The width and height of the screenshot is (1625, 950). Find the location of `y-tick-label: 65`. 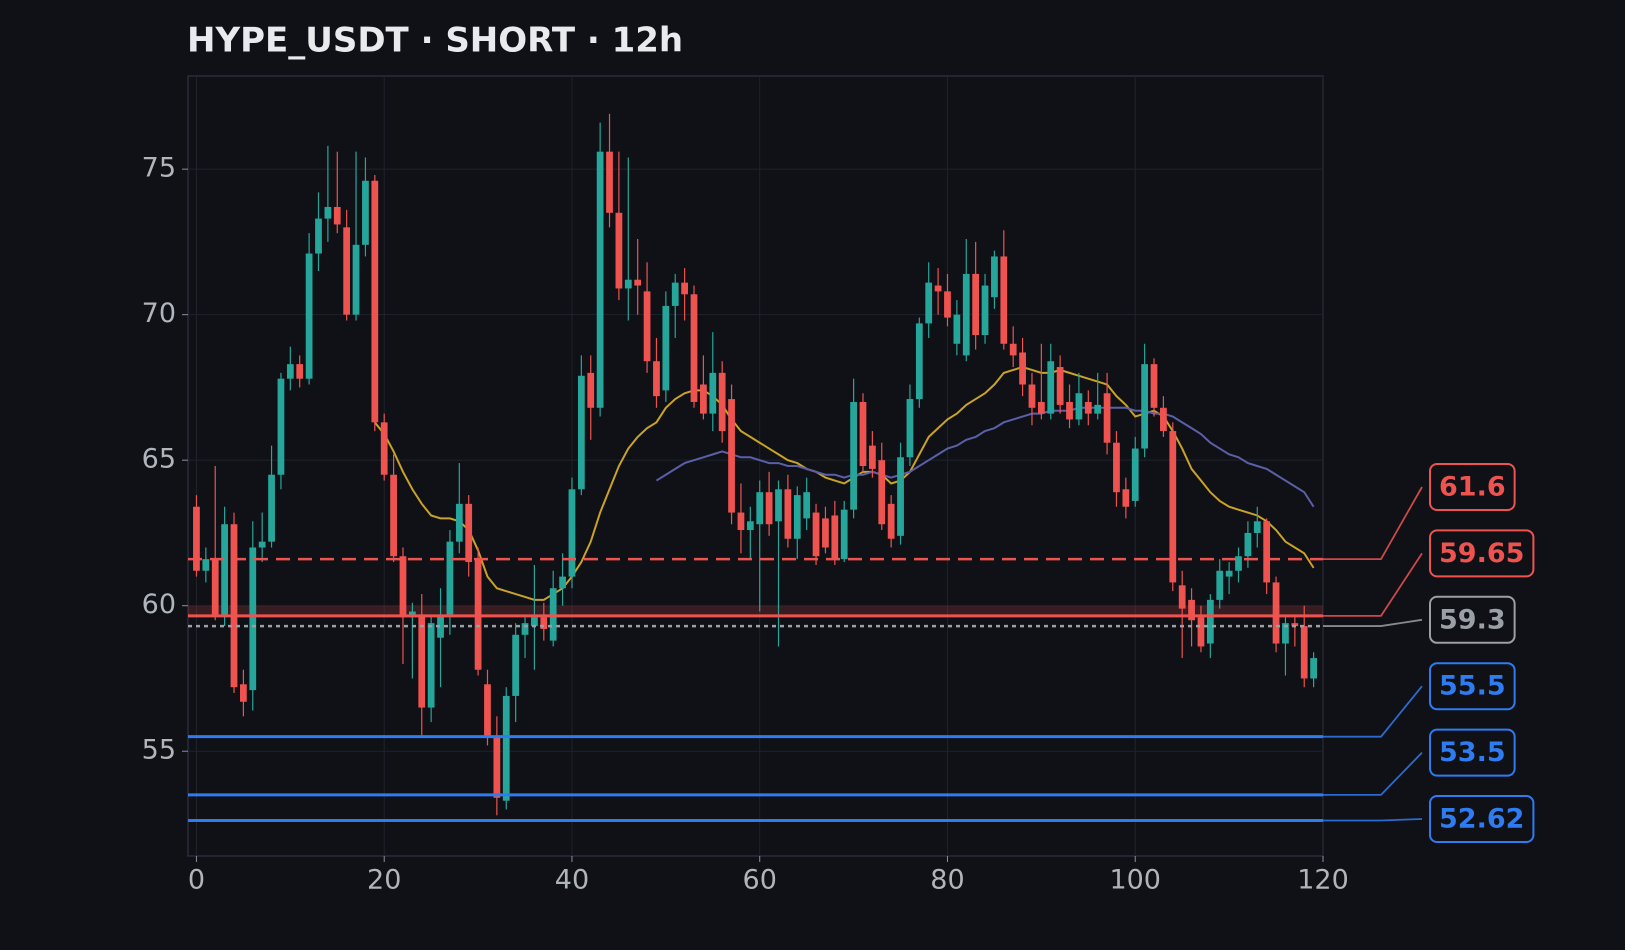

y-tick-label: 65 is located at coordinates (159, 459).